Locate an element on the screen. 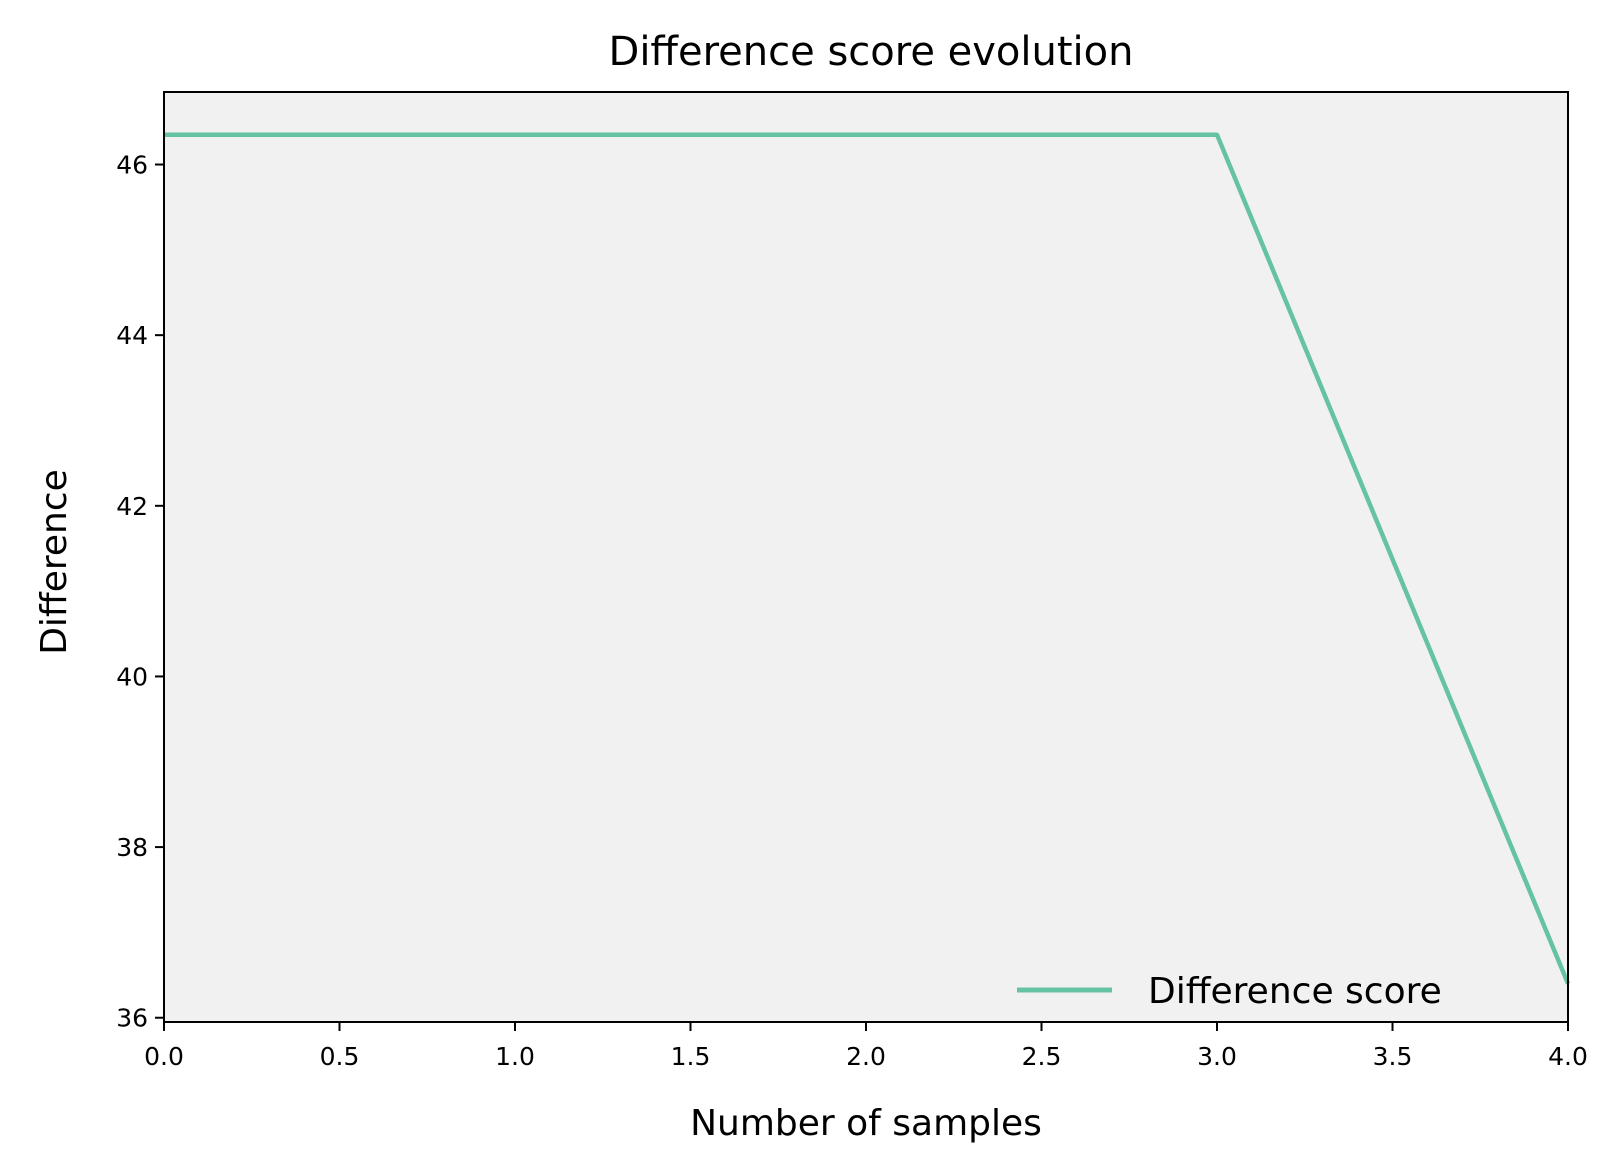 The height and width of the screenshot is (1174, 1615). y-tick-label: 42 is located at coordinates (132, 506).